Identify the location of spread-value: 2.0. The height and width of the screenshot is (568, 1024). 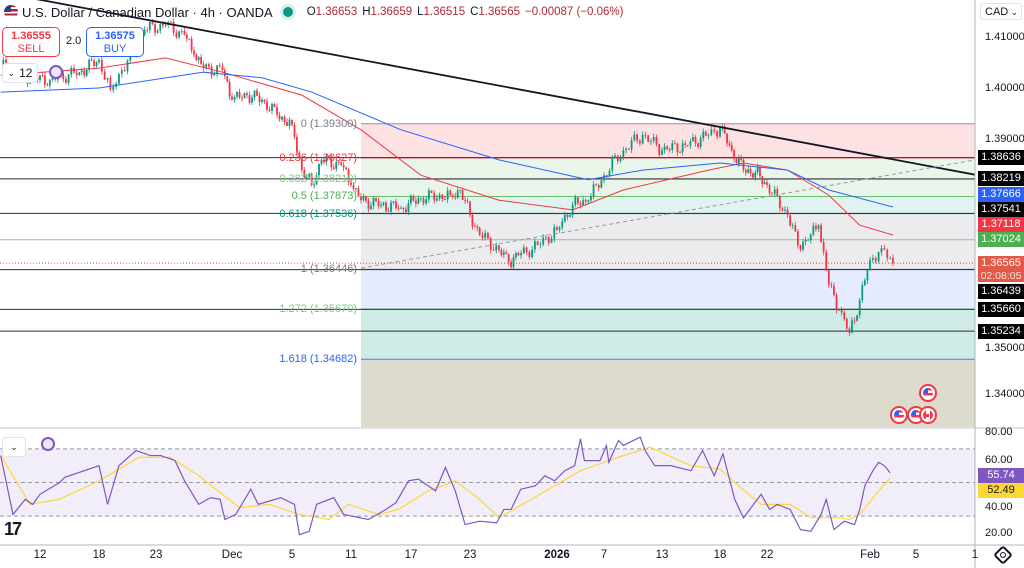
(74, 41).